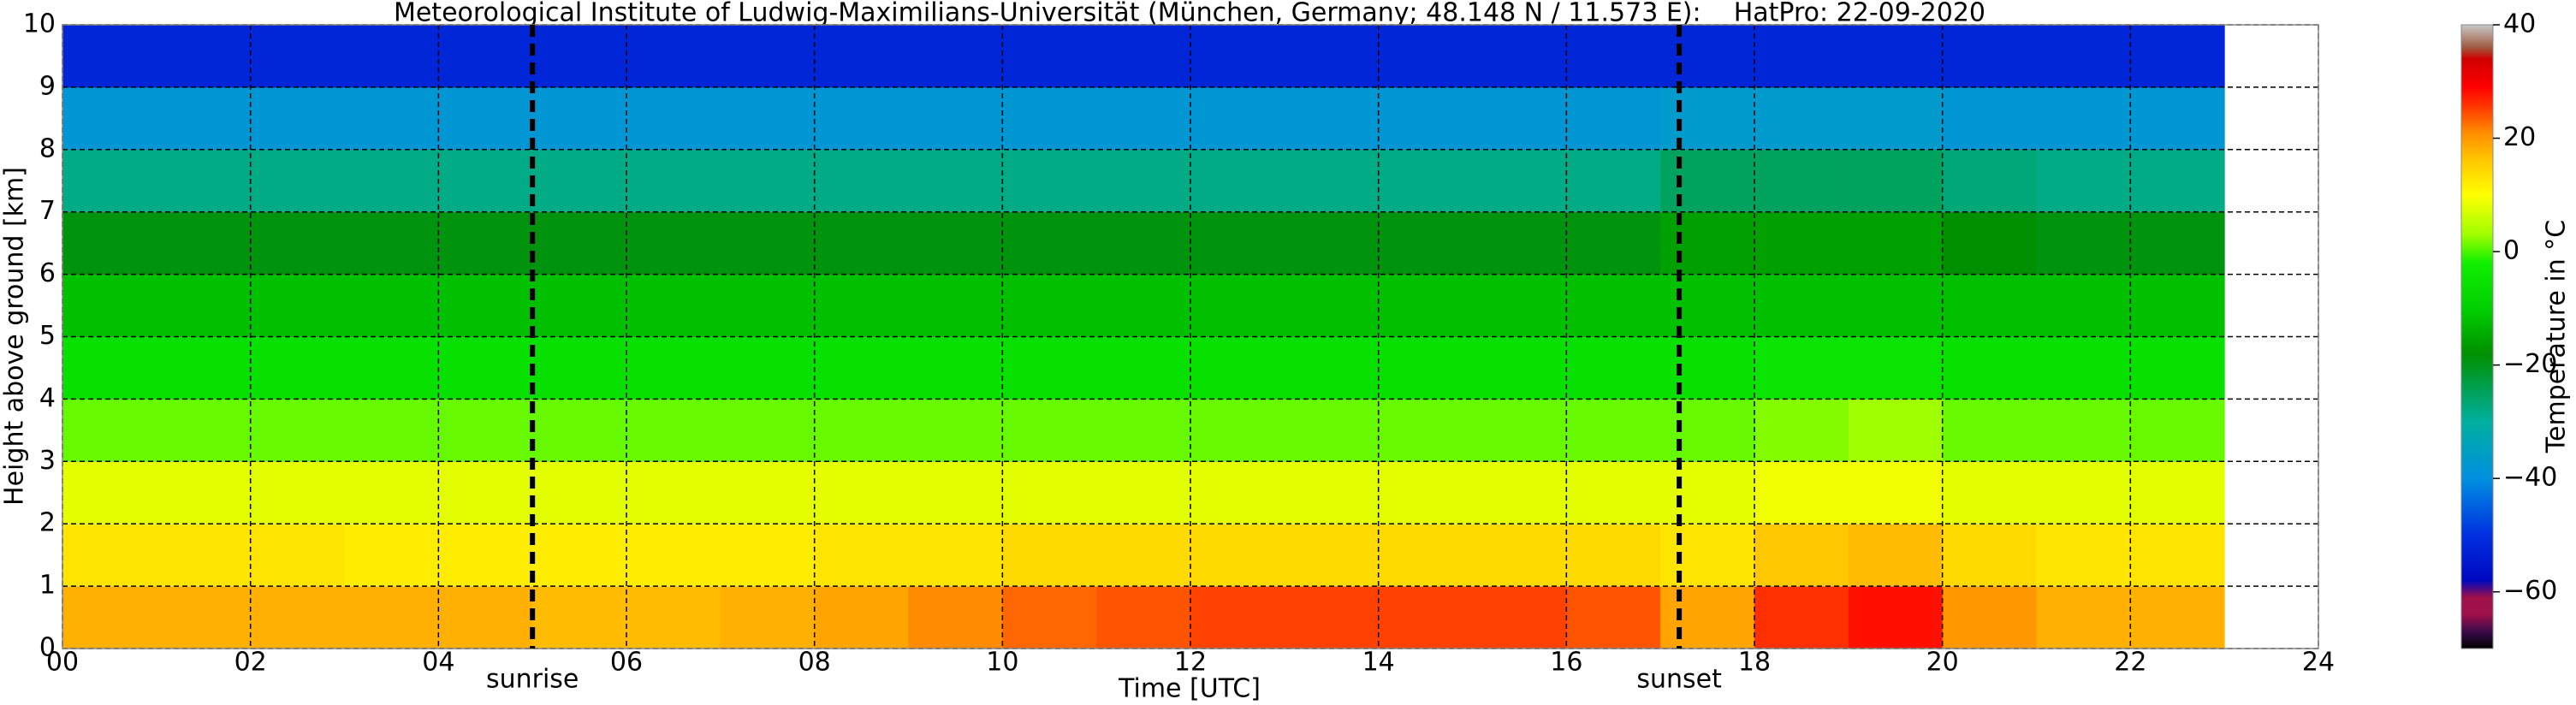 Image resolution: width=2576 pixels, height=705 pixels. Describe the element at coordinates (626, 663) in the screenshot. I see `x-tick-label: 06` at that location.